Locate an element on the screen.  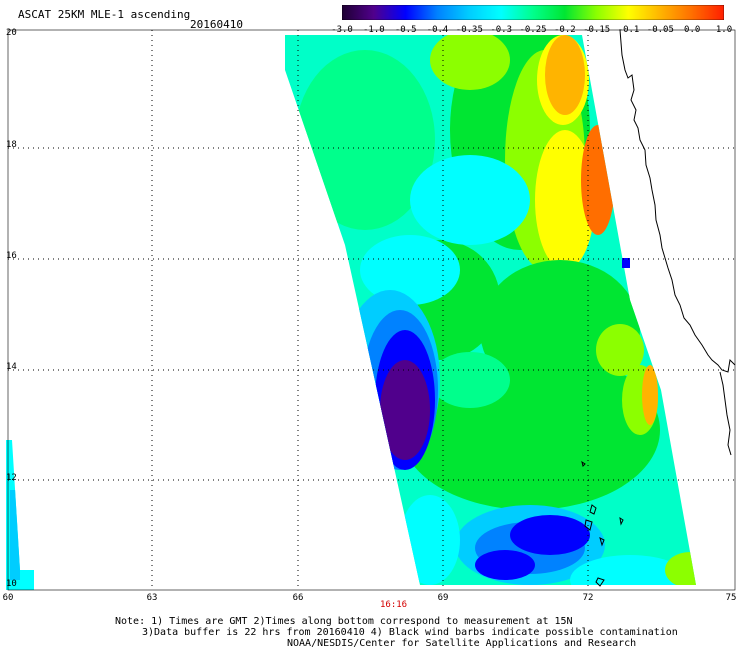
colorbar-gradient is located at coordinates (533, 12).